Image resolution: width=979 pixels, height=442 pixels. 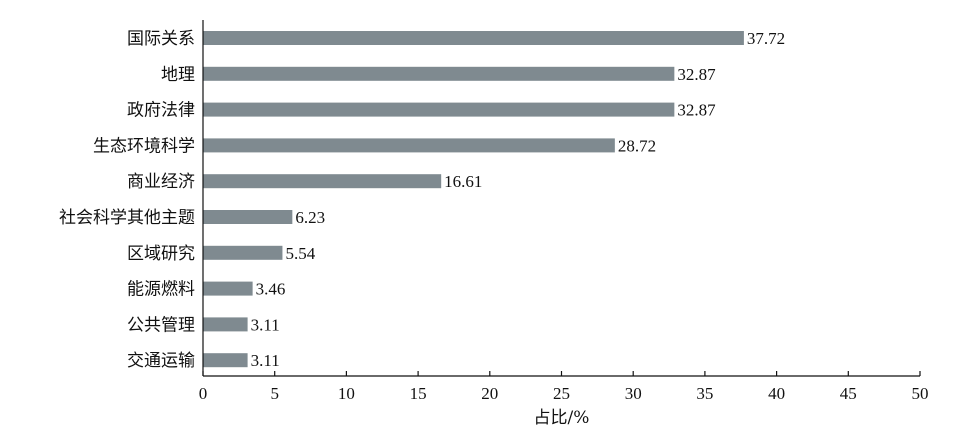 I want to click on value-label: 5.54, so click(x=300, y=253).